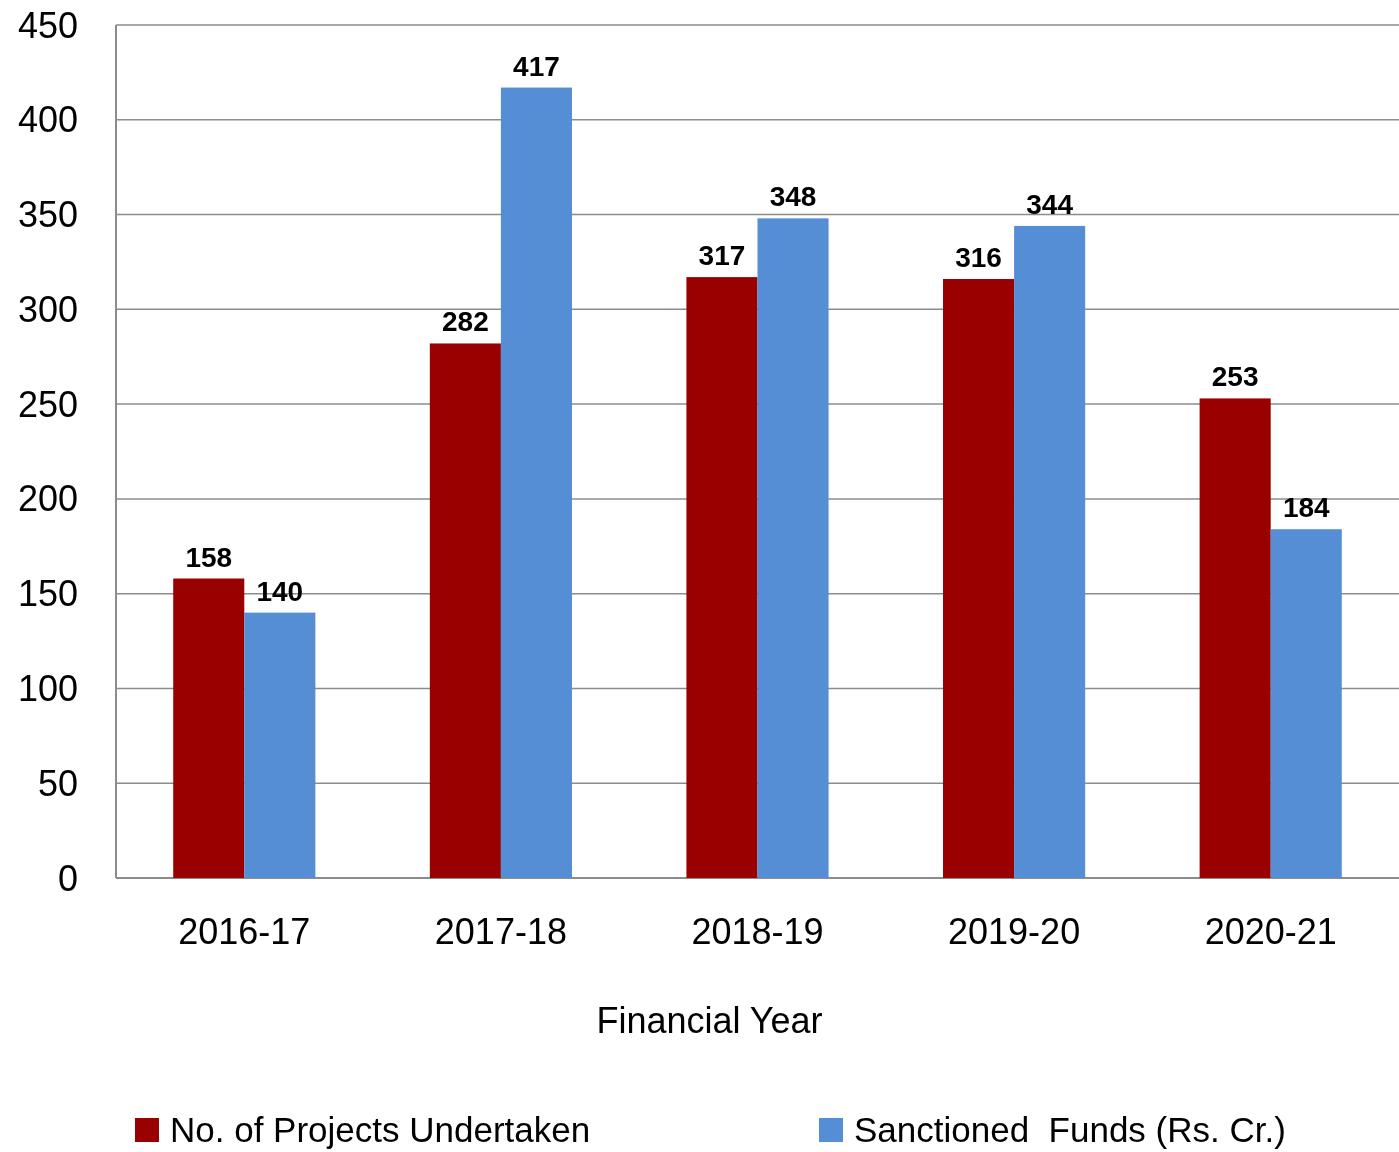 The width and height of the screenshot is (1399, 1152). What do you see at coordinates (47, 404) in the screenshot?
I see `y-tick-label: 250` at bounding box center [47, 404].